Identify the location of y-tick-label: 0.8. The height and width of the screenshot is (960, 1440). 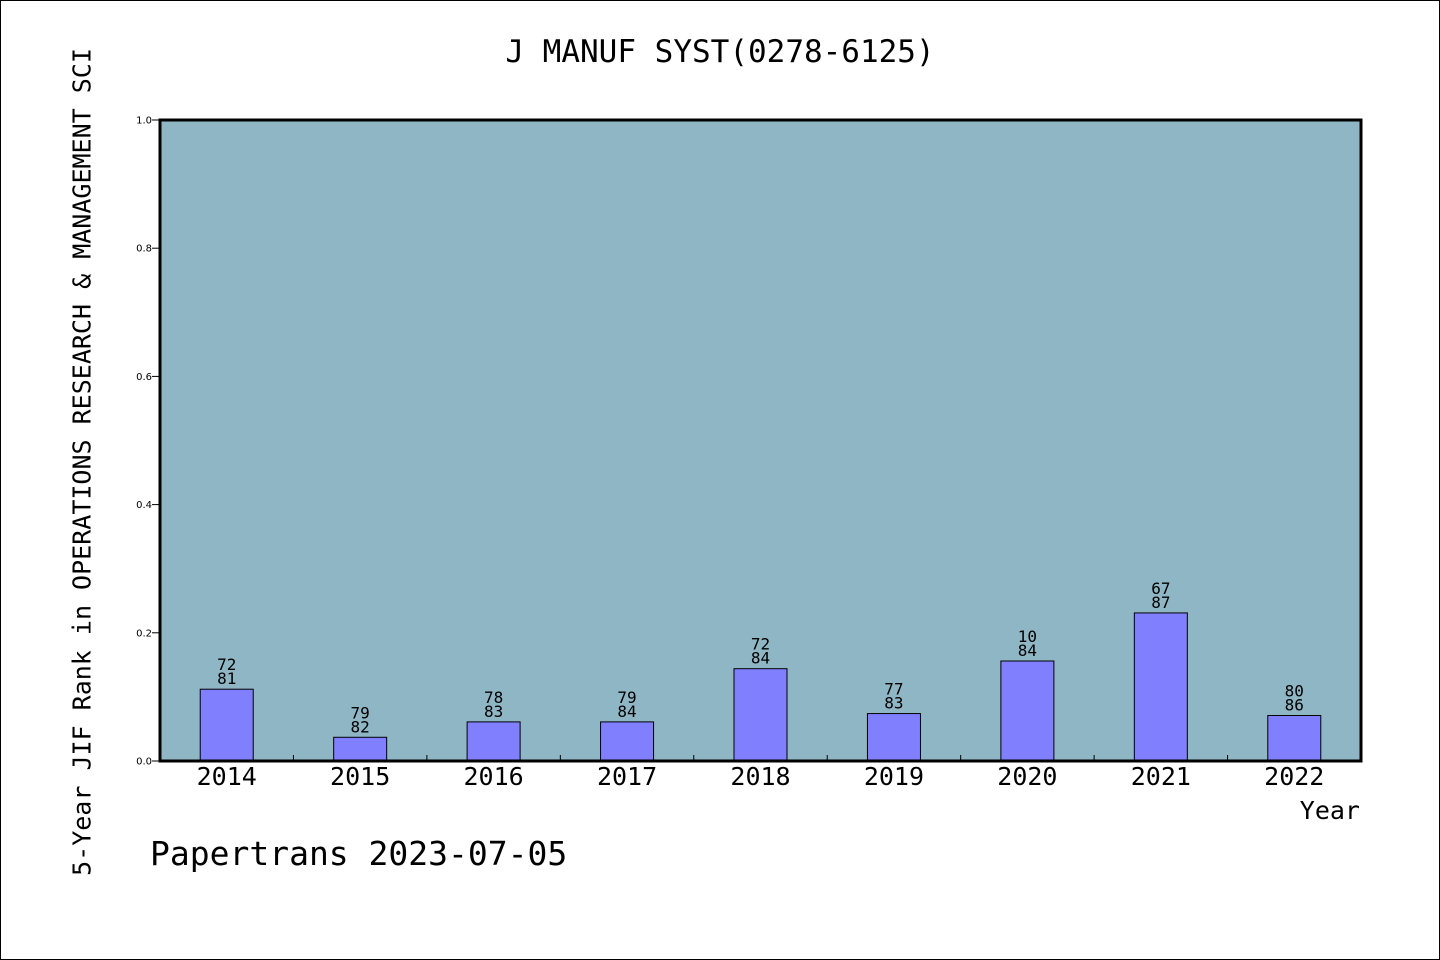
(144, 249).